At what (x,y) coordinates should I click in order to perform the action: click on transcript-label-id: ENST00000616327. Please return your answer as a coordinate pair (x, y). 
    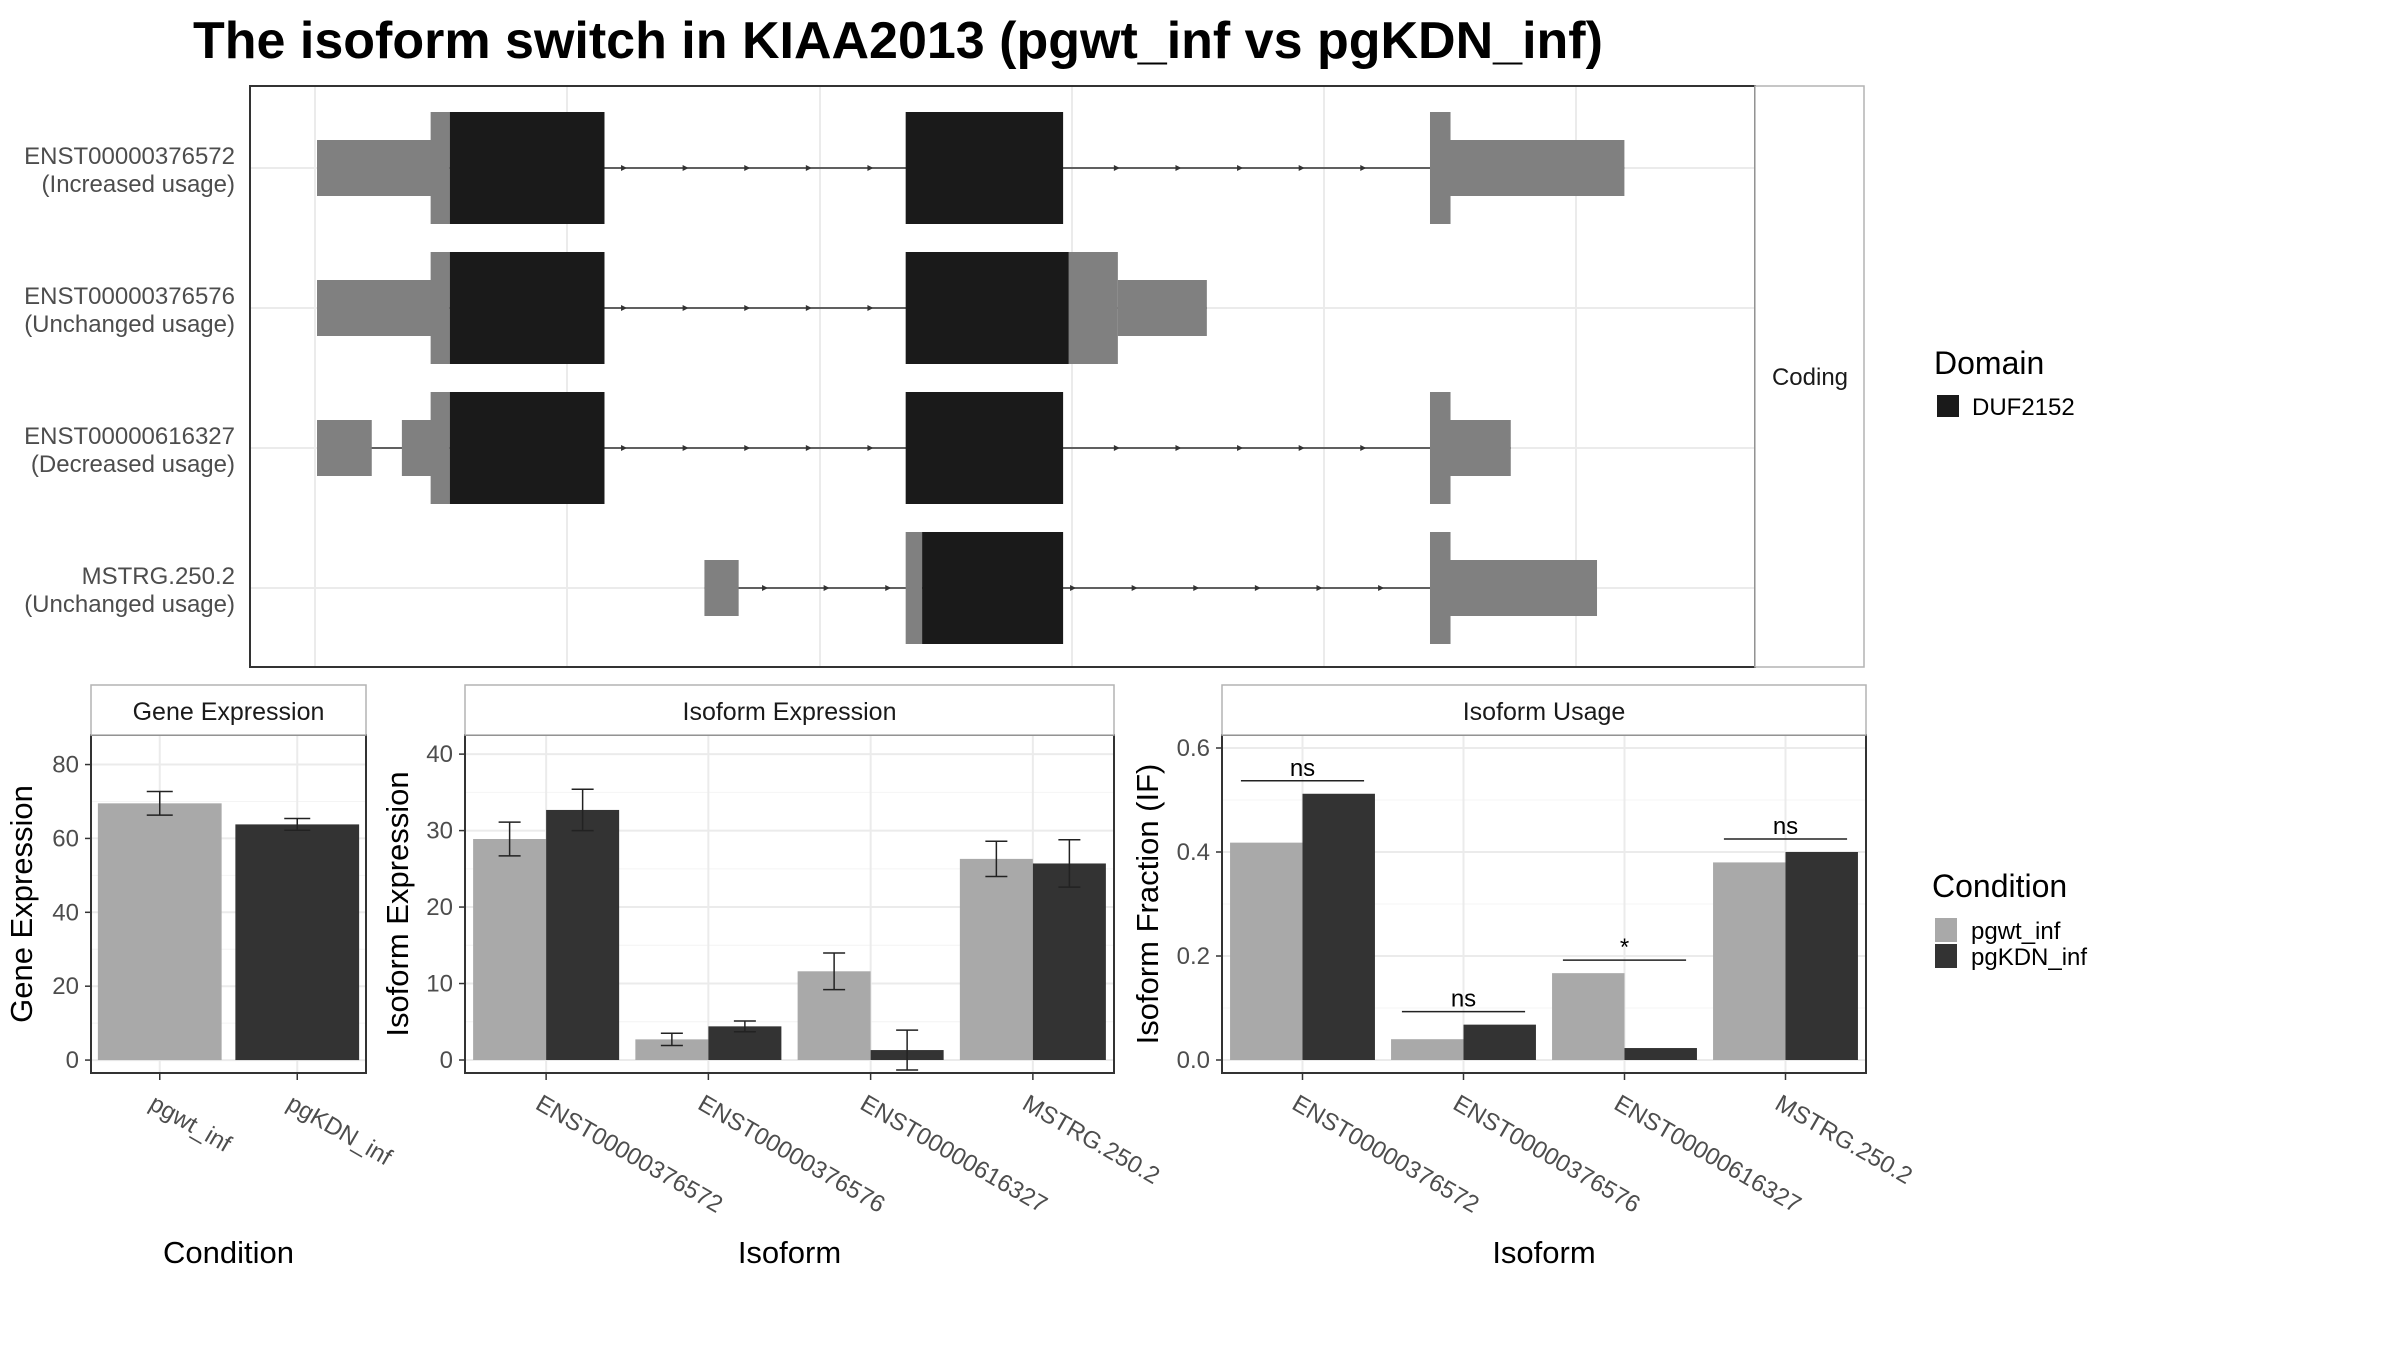
    Looking at the image, I should click on (129, 436).